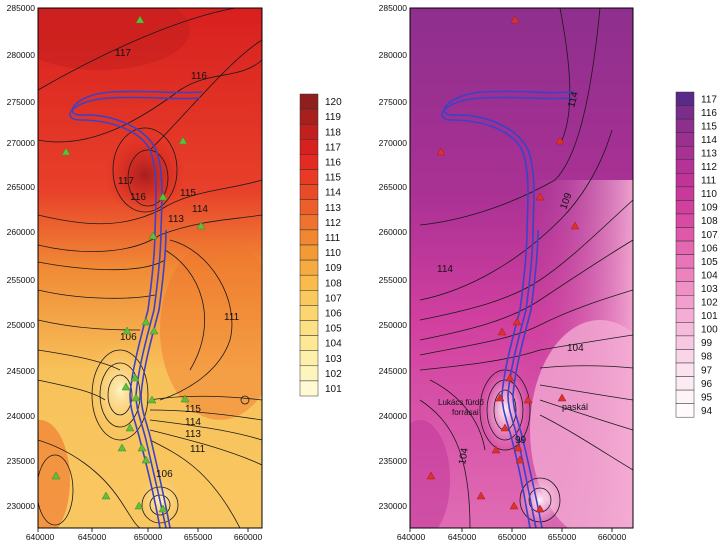 This screenshot has width=721, height=548. Describe the element at coordinates (198, 537) in the screenshot. I see `x-tick-label: 655000` at that location.